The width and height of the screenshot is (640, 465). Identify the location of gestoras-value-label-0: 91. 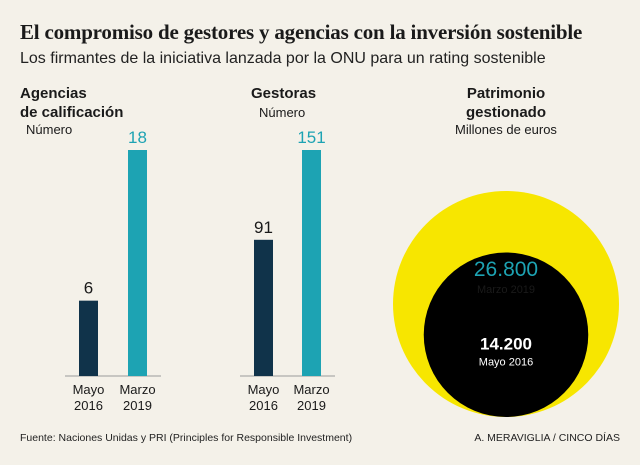
(263, 227).